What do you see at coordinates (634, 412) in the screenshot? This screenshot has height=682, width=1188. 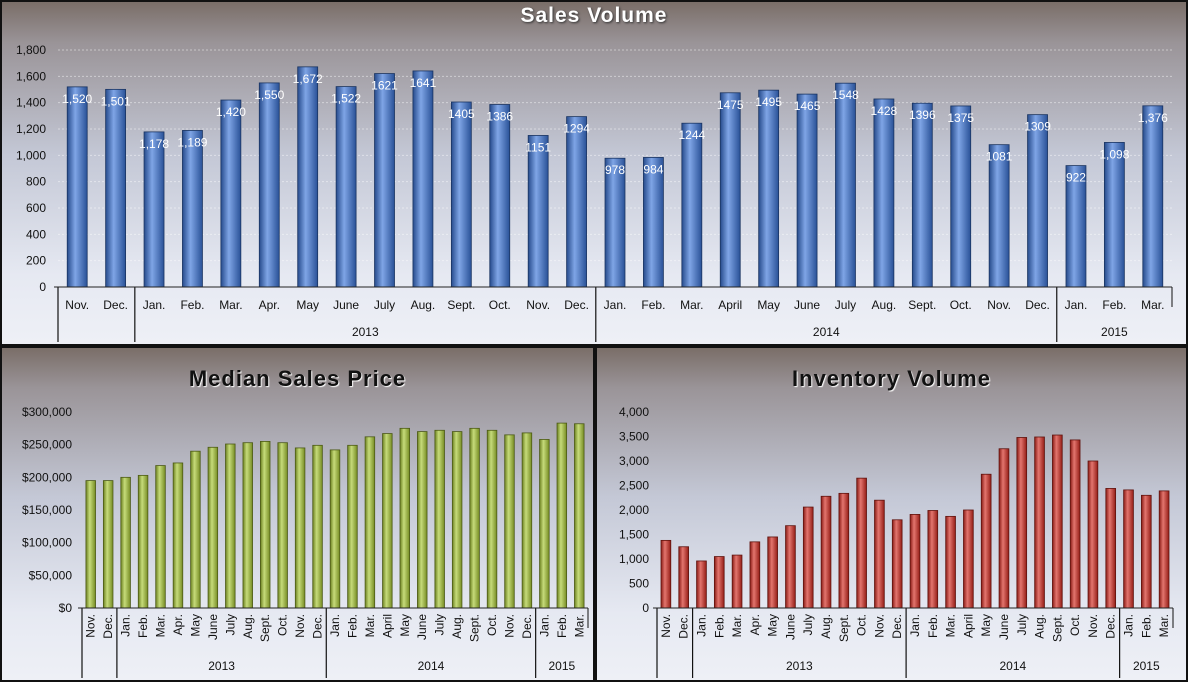 I see `y-tick-label: 4,000` at bounding box center [634, 412].